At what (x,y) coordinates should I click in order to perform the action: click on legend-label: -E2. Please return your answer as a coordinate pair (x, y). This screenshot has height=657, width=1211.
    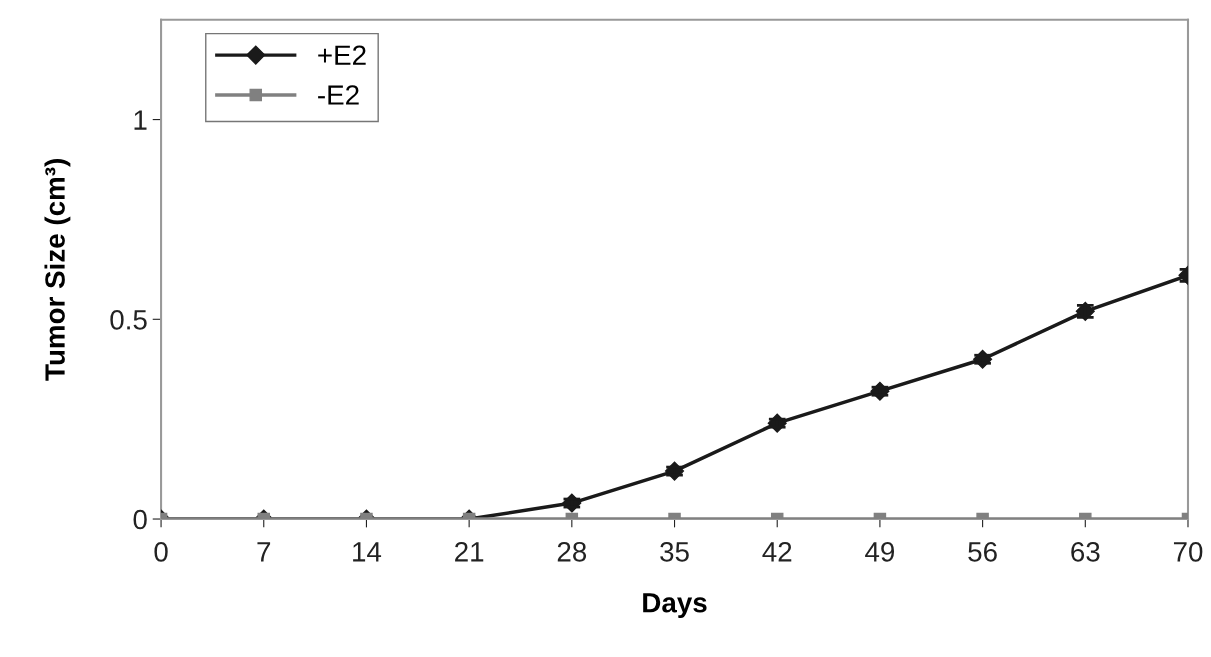
    Looking at the image, I should click on (338, 95).